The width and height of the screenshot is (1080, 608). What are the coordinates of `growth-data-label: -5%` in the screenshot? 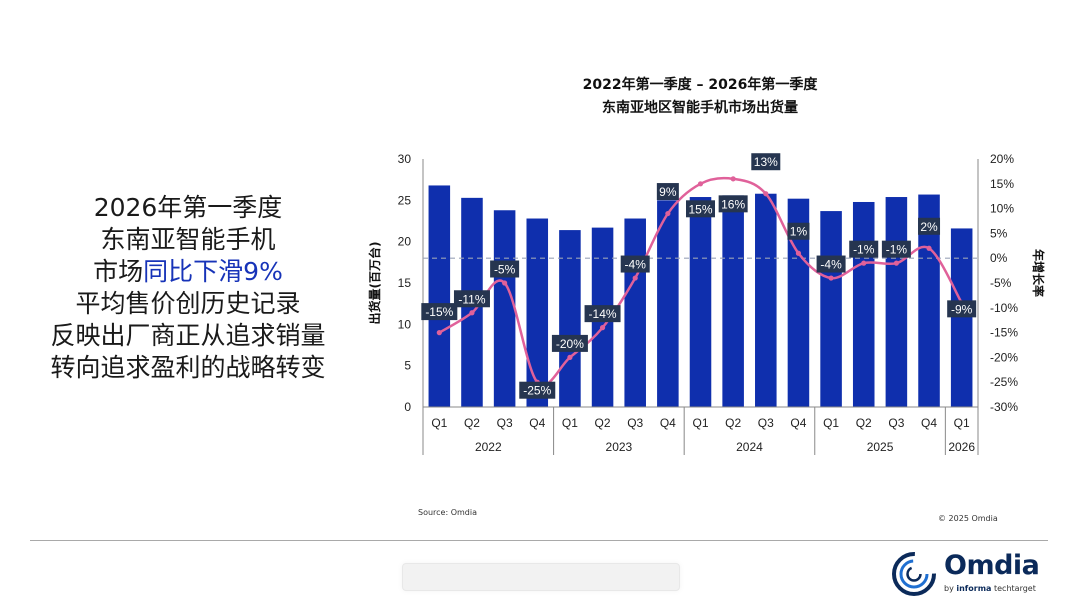 It's located at (505, 270).